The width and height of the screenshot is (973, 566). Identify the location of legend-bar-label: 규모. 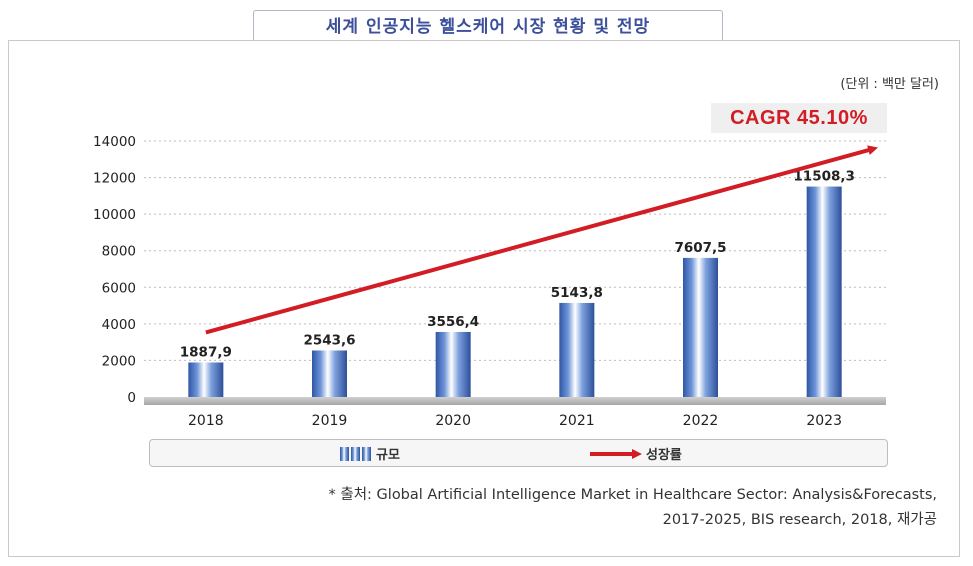
(388, 455).